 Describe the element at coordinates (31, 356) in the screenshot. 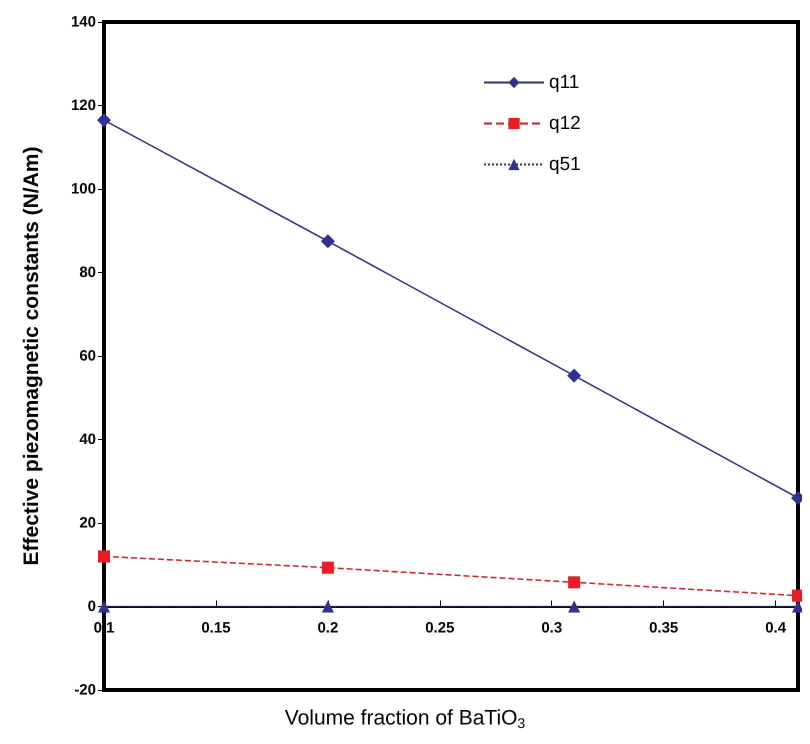

I see `y-axis-title: Effective piezomagnetic constants (N/Am)` at that location.